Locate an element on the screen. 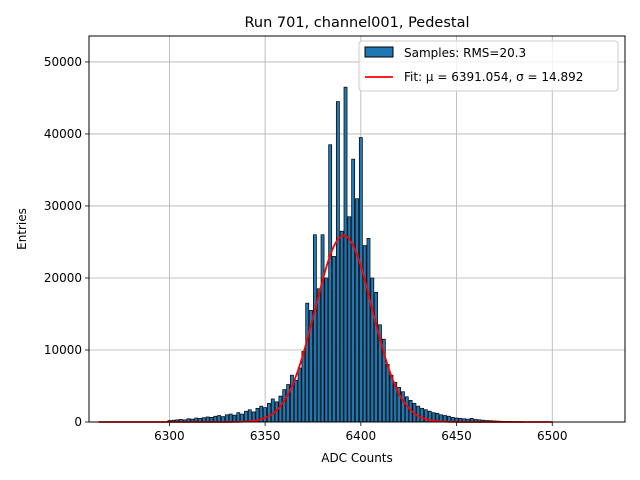 The height and width of the screenshot is (480, 640). y-tick-label: 0 is located at coordinates (78, 422).